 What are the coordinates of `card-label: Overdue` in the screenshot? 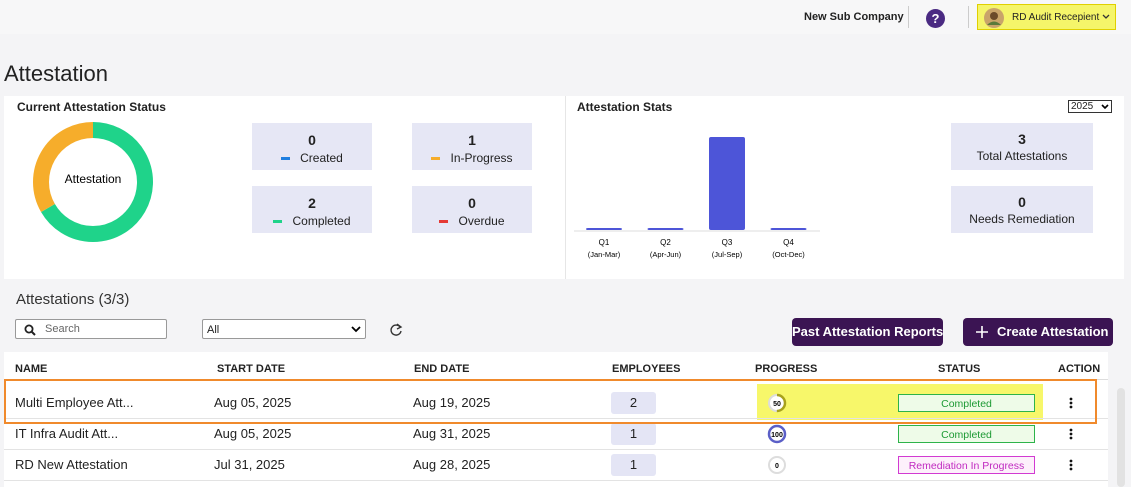 It's located at (481, 221).